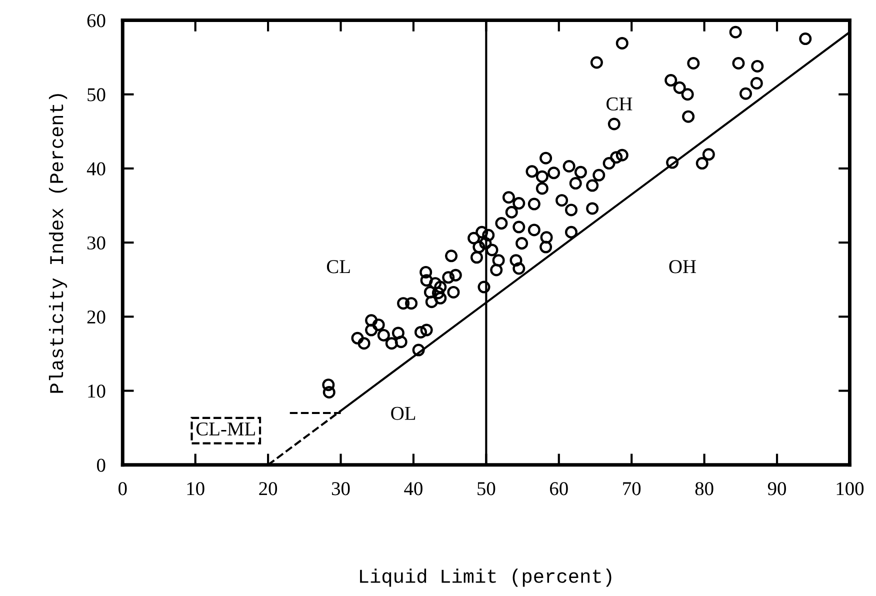  Describe the element at coordinates (403, 413) in the screenshot. I see `annotation: OL` at that location.